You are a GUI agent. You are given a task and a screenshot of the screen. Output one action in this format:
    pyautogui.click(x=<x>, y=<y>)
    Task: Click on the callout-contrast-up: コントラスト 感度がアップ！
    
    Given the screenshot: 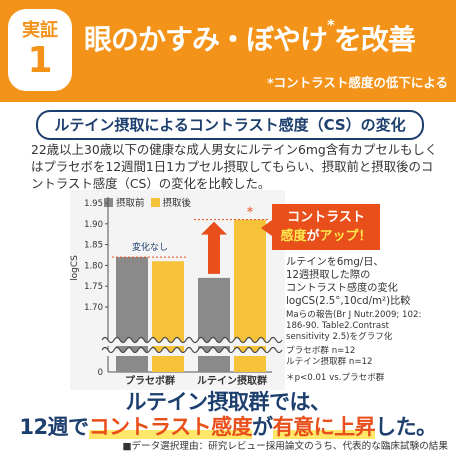 What is the action you would take?
    pyautogui.click(x=320, y=227)
    